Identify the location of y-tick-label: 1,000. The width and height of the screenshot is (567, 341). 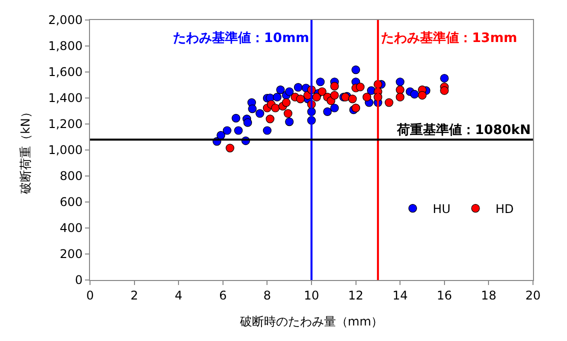
(65, 150).